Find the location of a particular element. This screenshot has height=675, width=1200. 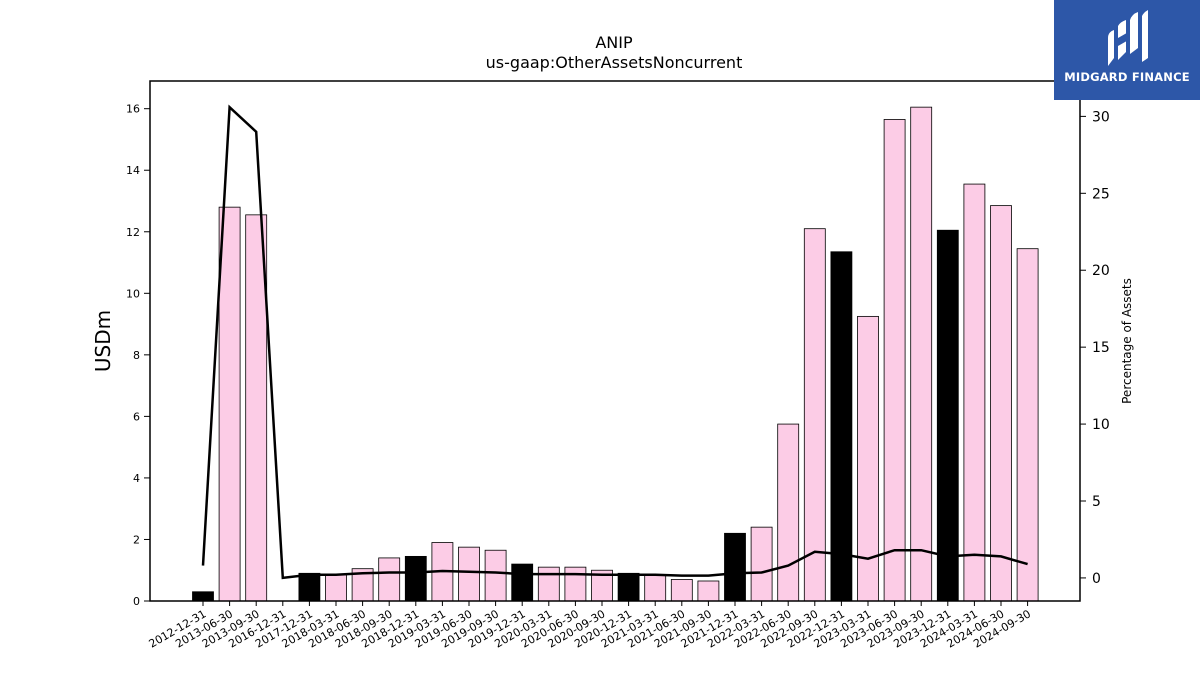

y2-axis-label: Percentage of Assets is located at coordinates (1127, 341).